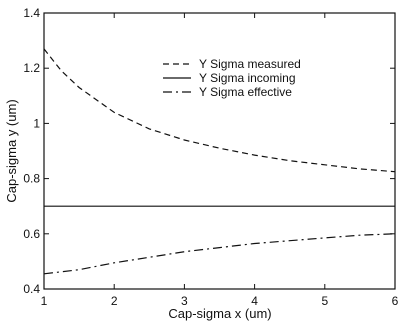 The height and width of the screenshot is (324, 398). What do you see at coordinates (395, 301) in the screenshot?
I see `x-tick-label: 6` at bounding box center [395, 301].